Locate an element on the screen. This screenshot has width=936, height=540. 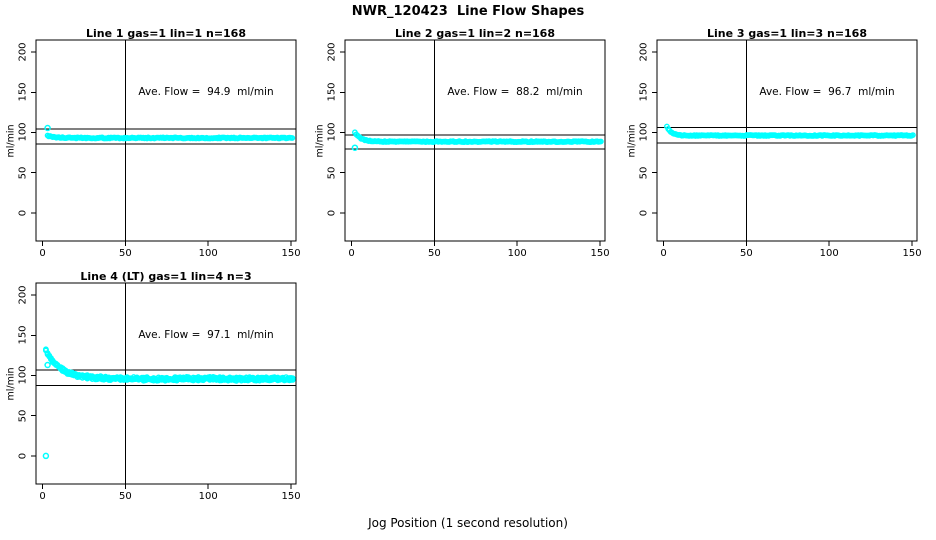
ave-flow-annotation: Ave. Flow = 94.9 ml/min is located at coordinates (206, 92).